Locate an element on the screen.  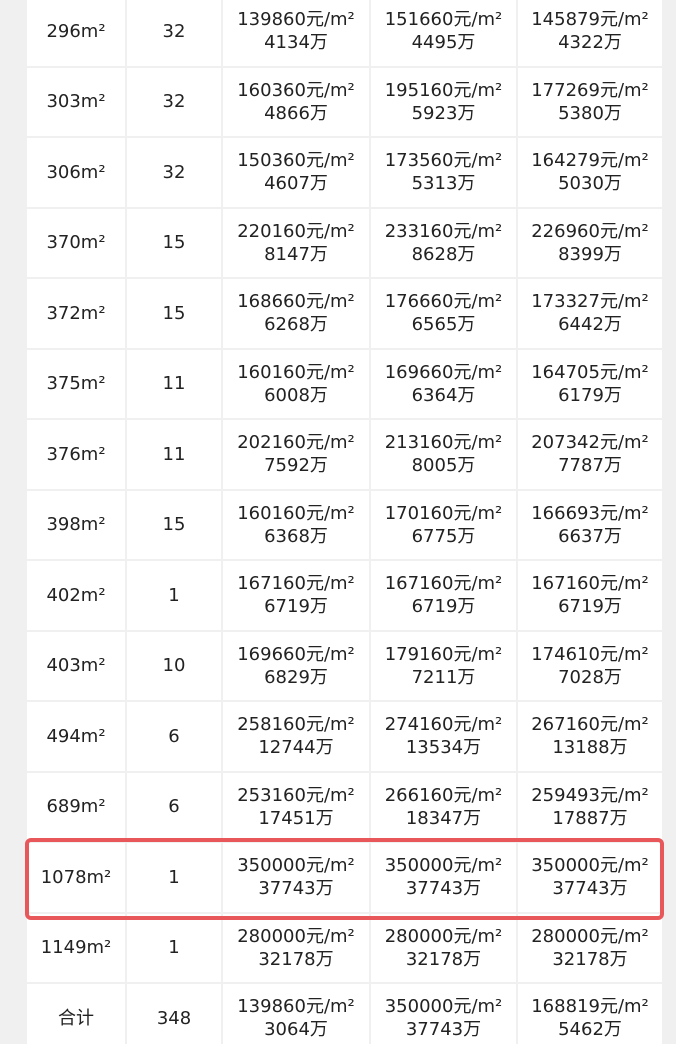
cell-text: 402m² is located at coordinates (76, 595).